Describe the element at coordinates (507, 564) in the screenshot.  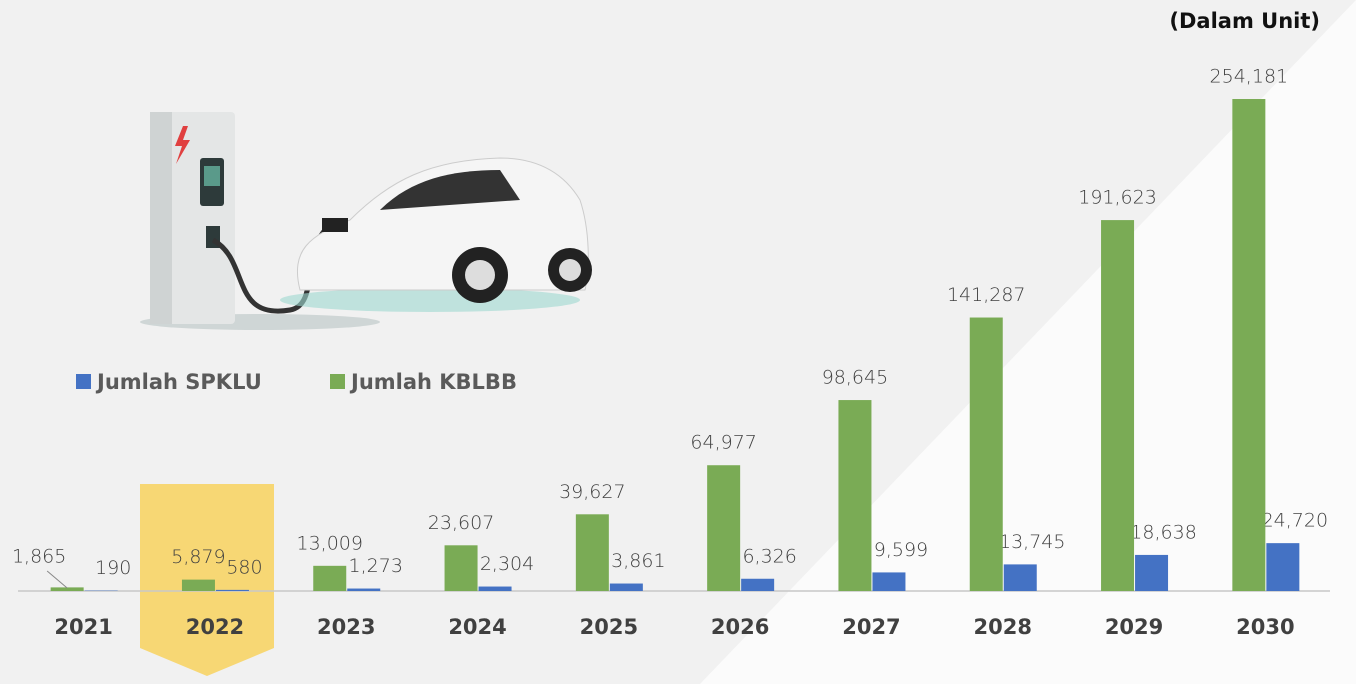
I see `value-label: 2,304` at that location.